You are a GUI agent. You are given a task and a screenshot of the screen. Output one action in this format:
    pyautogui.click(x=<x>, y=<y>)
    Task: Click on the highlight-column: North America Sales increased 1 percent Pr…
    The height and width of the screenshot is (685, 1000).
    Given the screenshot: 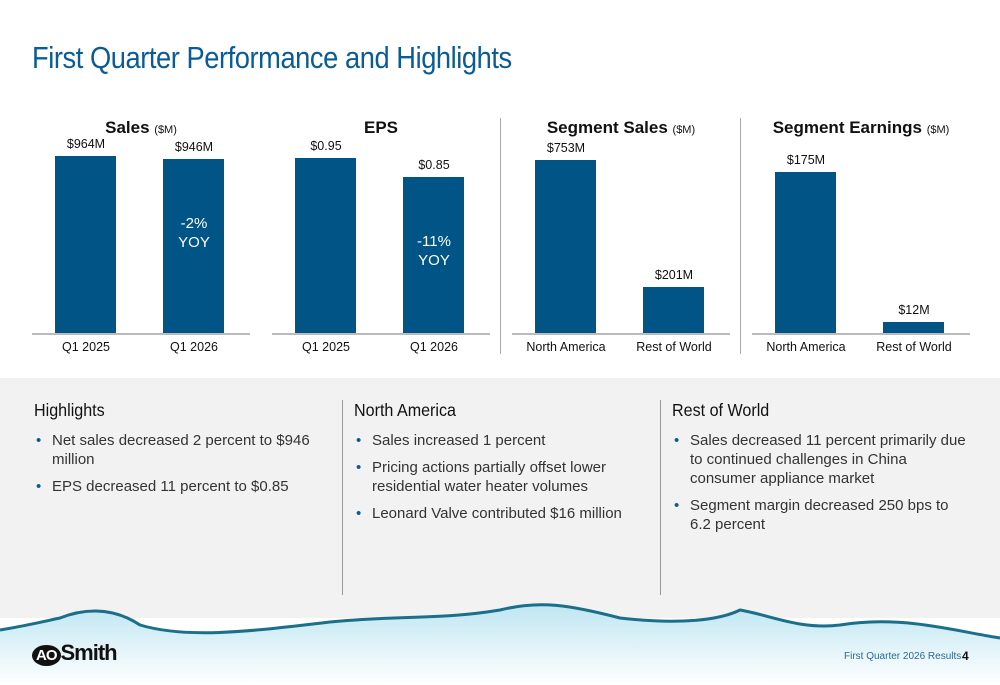 What is the action you would take?
    pyautogui.click(x=504, y=465)
    